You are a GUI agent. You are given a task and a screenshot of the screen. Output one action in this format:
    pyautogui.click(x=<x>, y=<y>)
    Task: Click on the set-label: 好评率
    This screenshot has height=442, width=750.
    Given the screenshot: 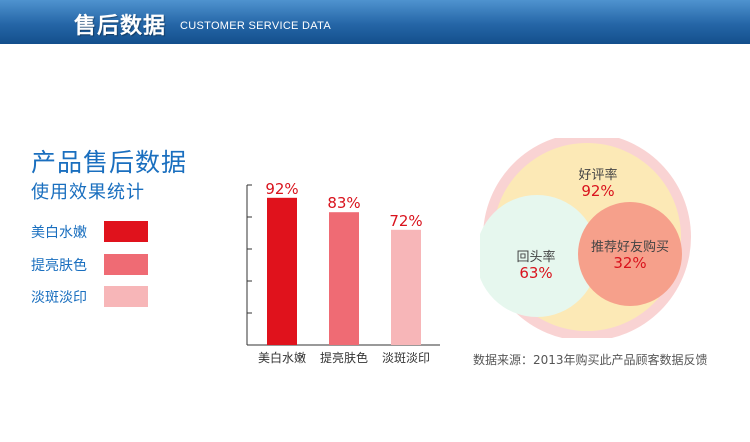 What is the action you would take?
    pyautogui.click(x=597, y=175)
    